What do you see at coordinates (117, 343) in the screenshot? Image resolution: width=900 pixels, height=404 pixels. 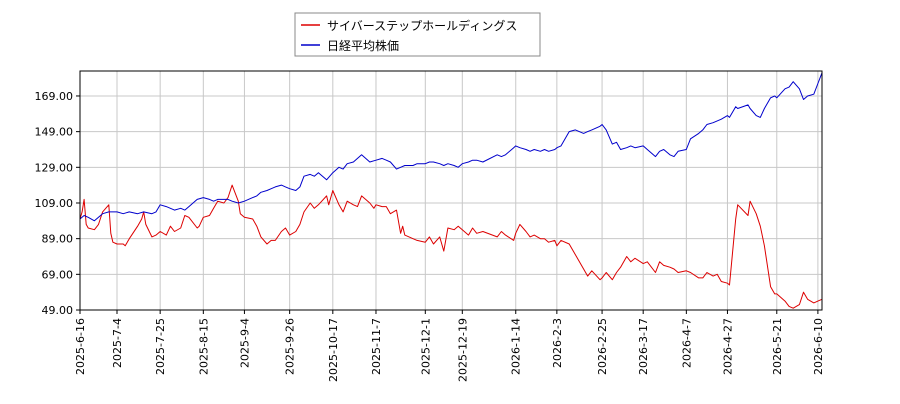 I see `x-tick-label: 2025-7-4` at bounding box center [117, 343].